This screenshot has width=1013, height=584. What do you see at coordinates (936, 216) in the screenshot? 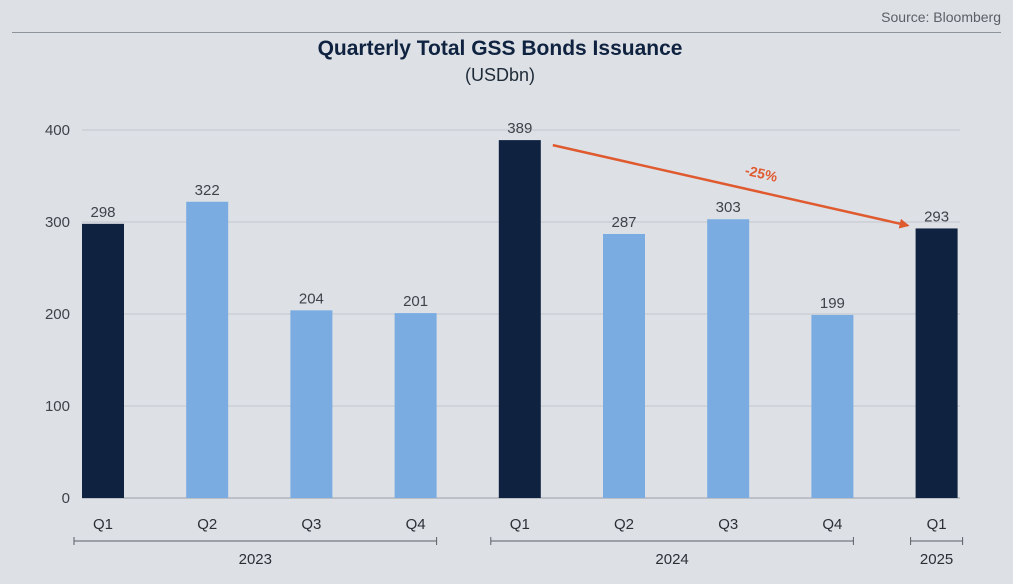
I see `value-label: 293` at bounding box center [936, 216].